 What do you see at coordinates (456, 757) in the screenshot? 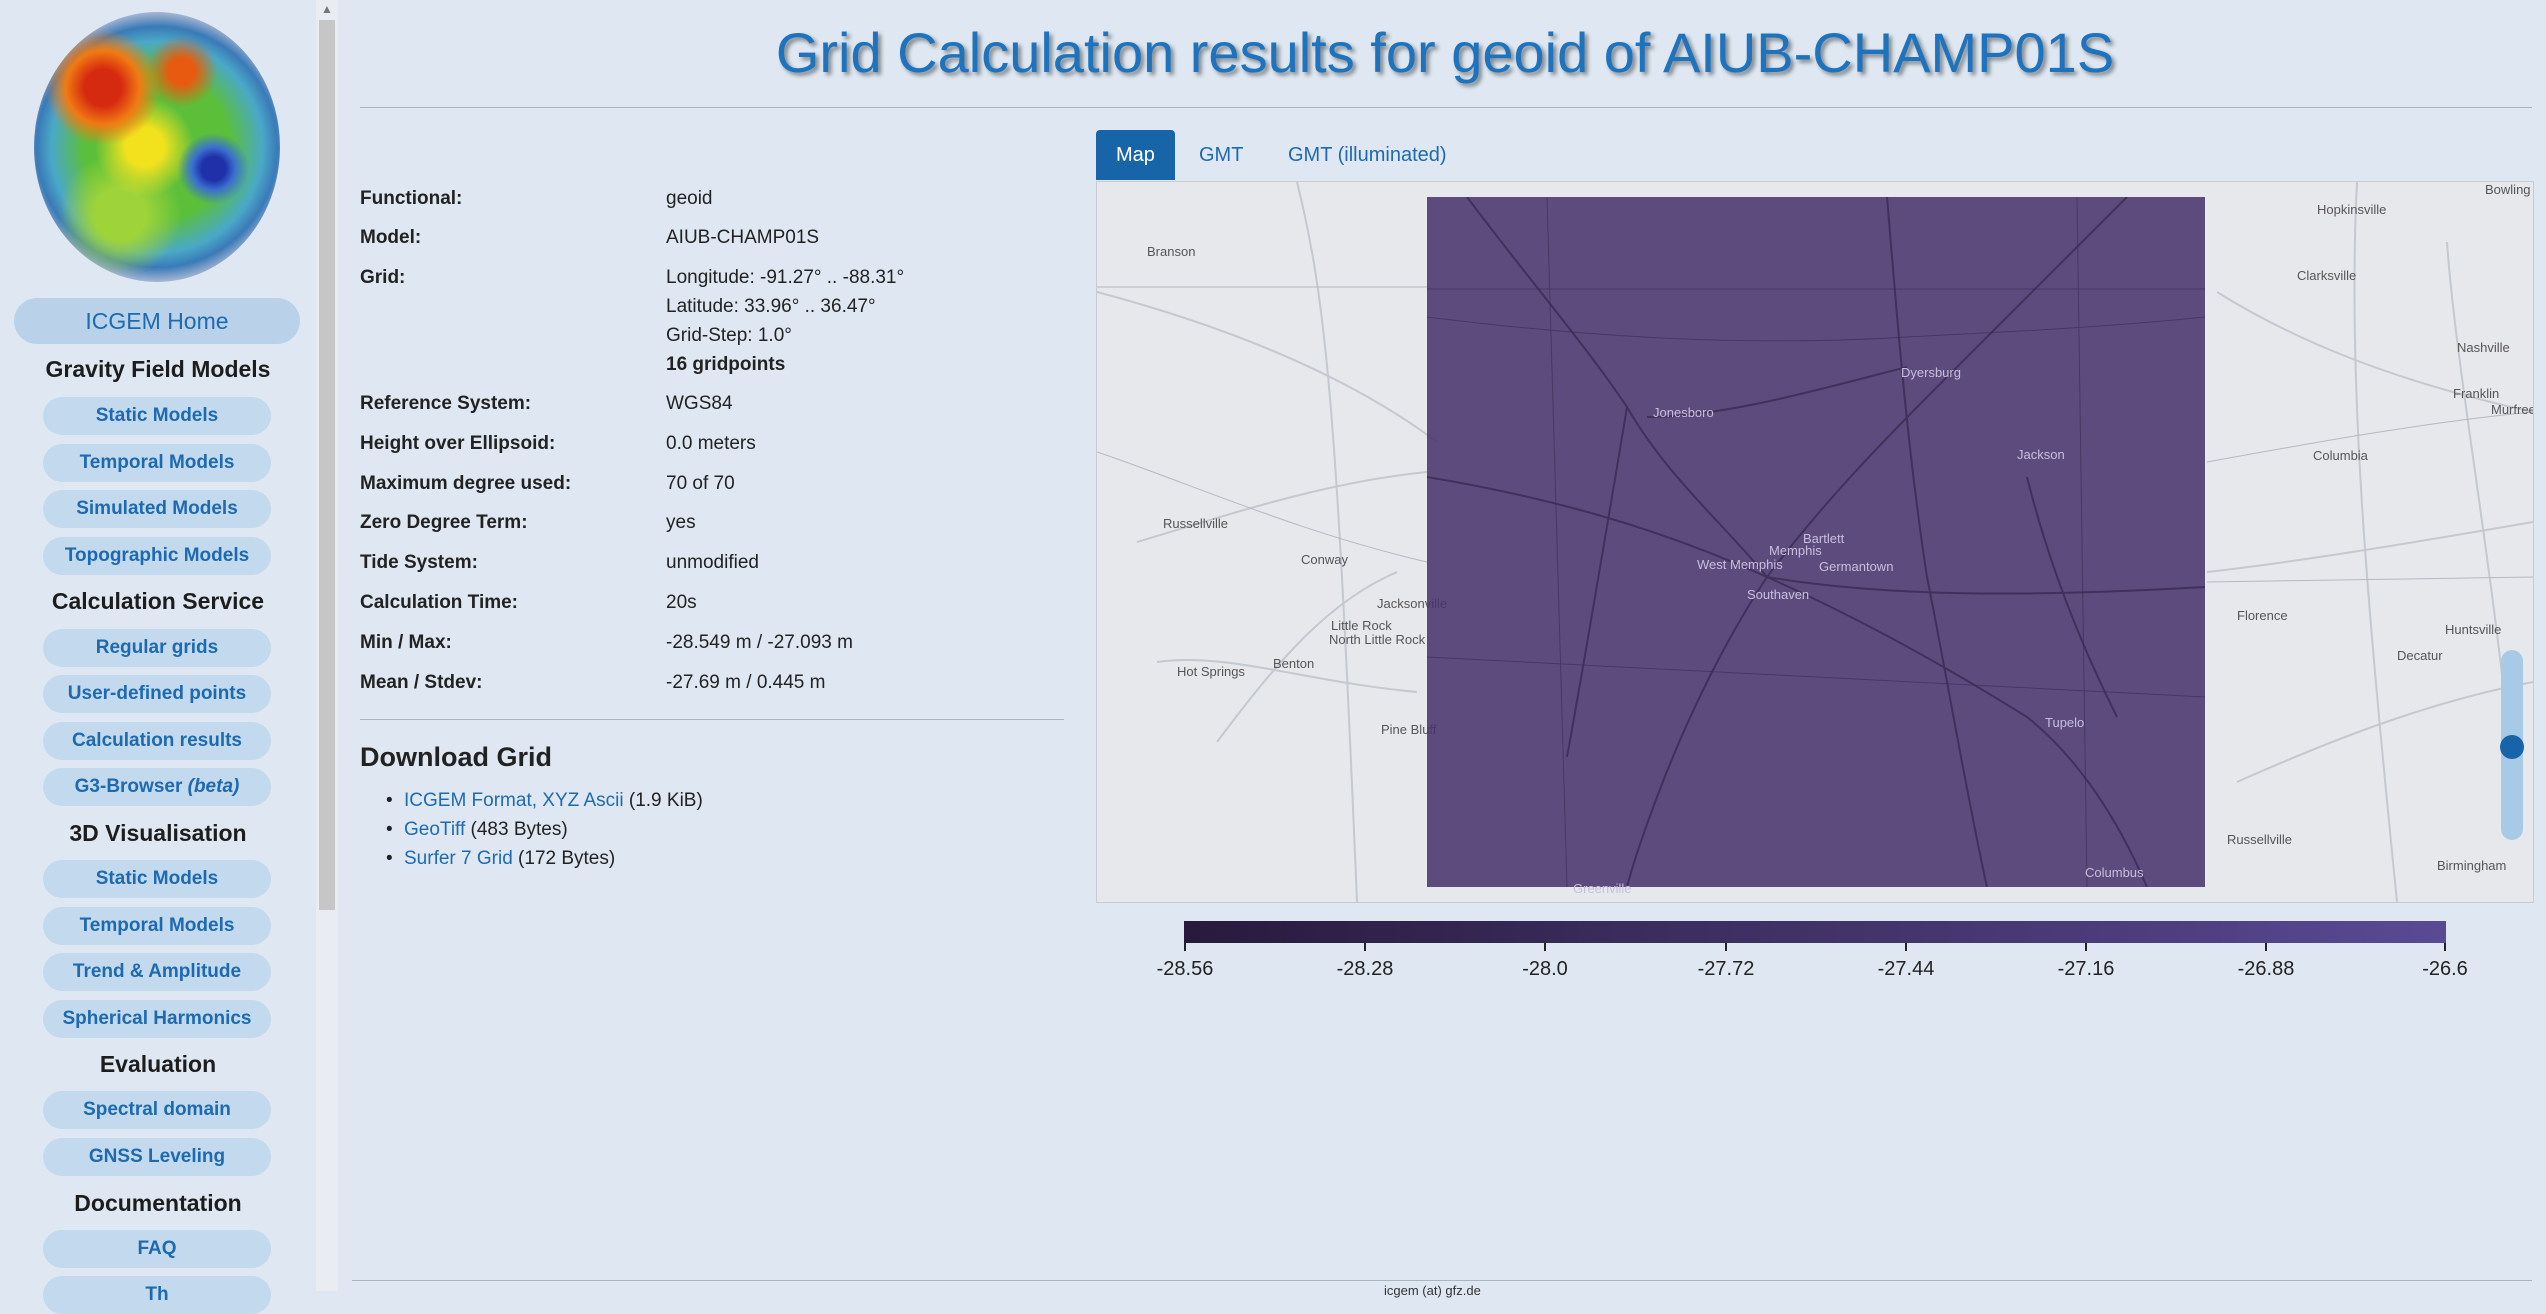
I see `download-grid-heading: Download Grid` at bounding box center [456, 757].